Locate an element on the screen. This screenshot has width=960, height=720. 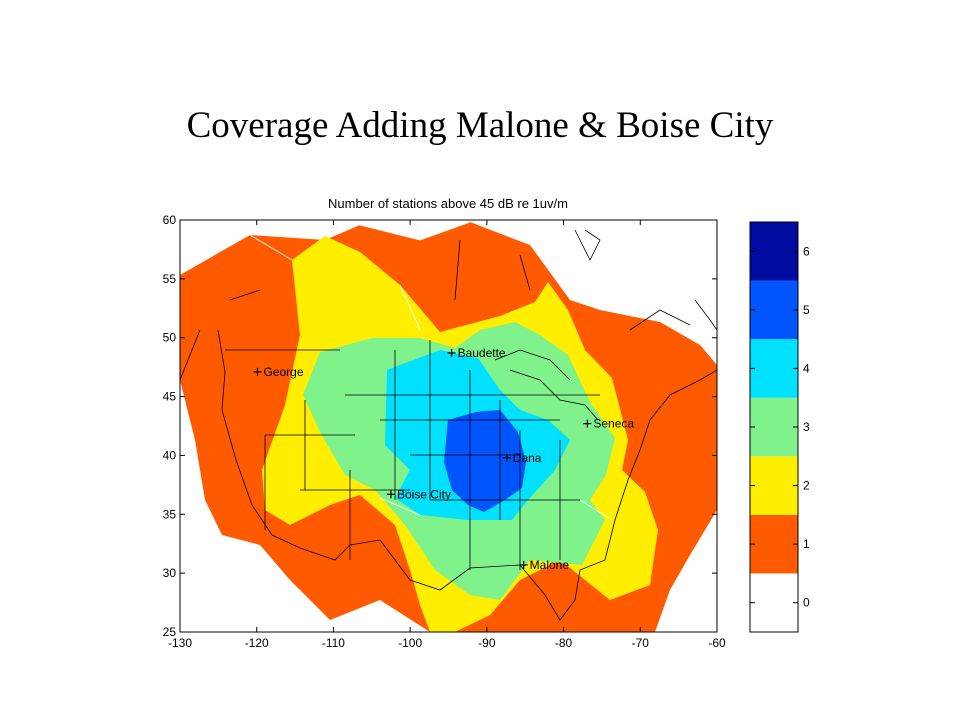
y-tick-label: 45 is located at coordinates (170, 397).